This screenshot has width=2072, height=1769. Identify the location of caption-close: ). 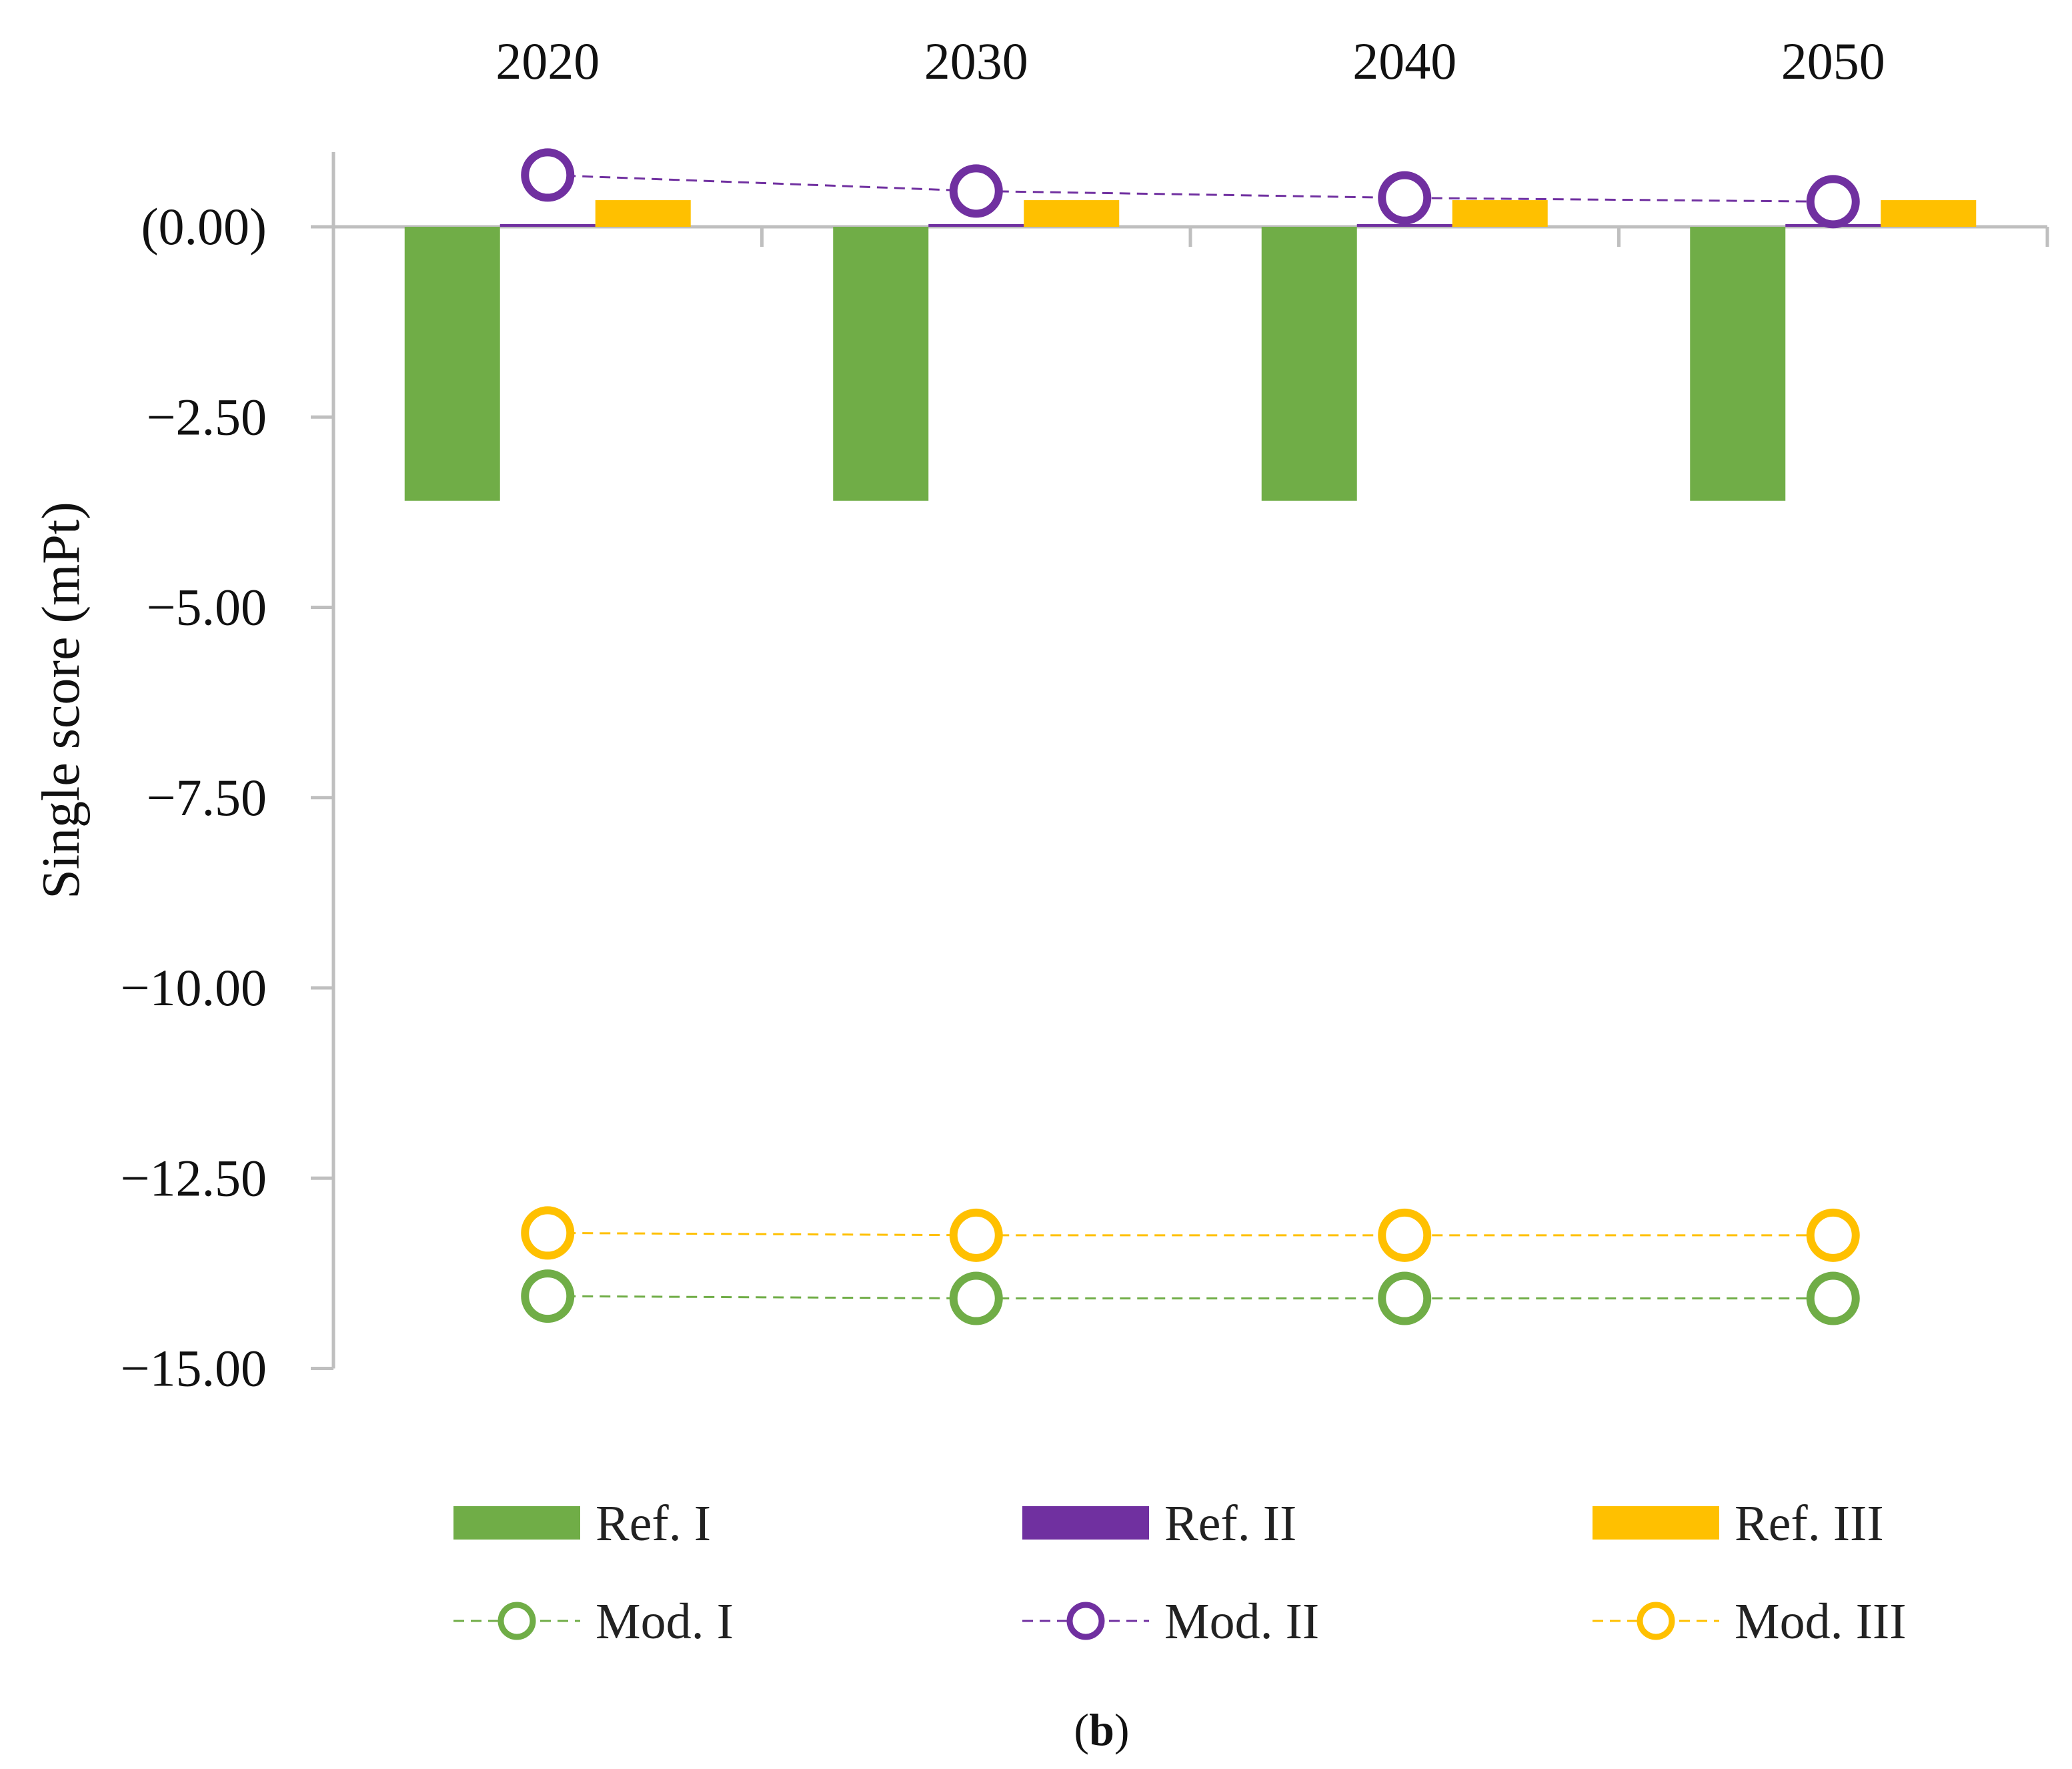
(1122, 1730).